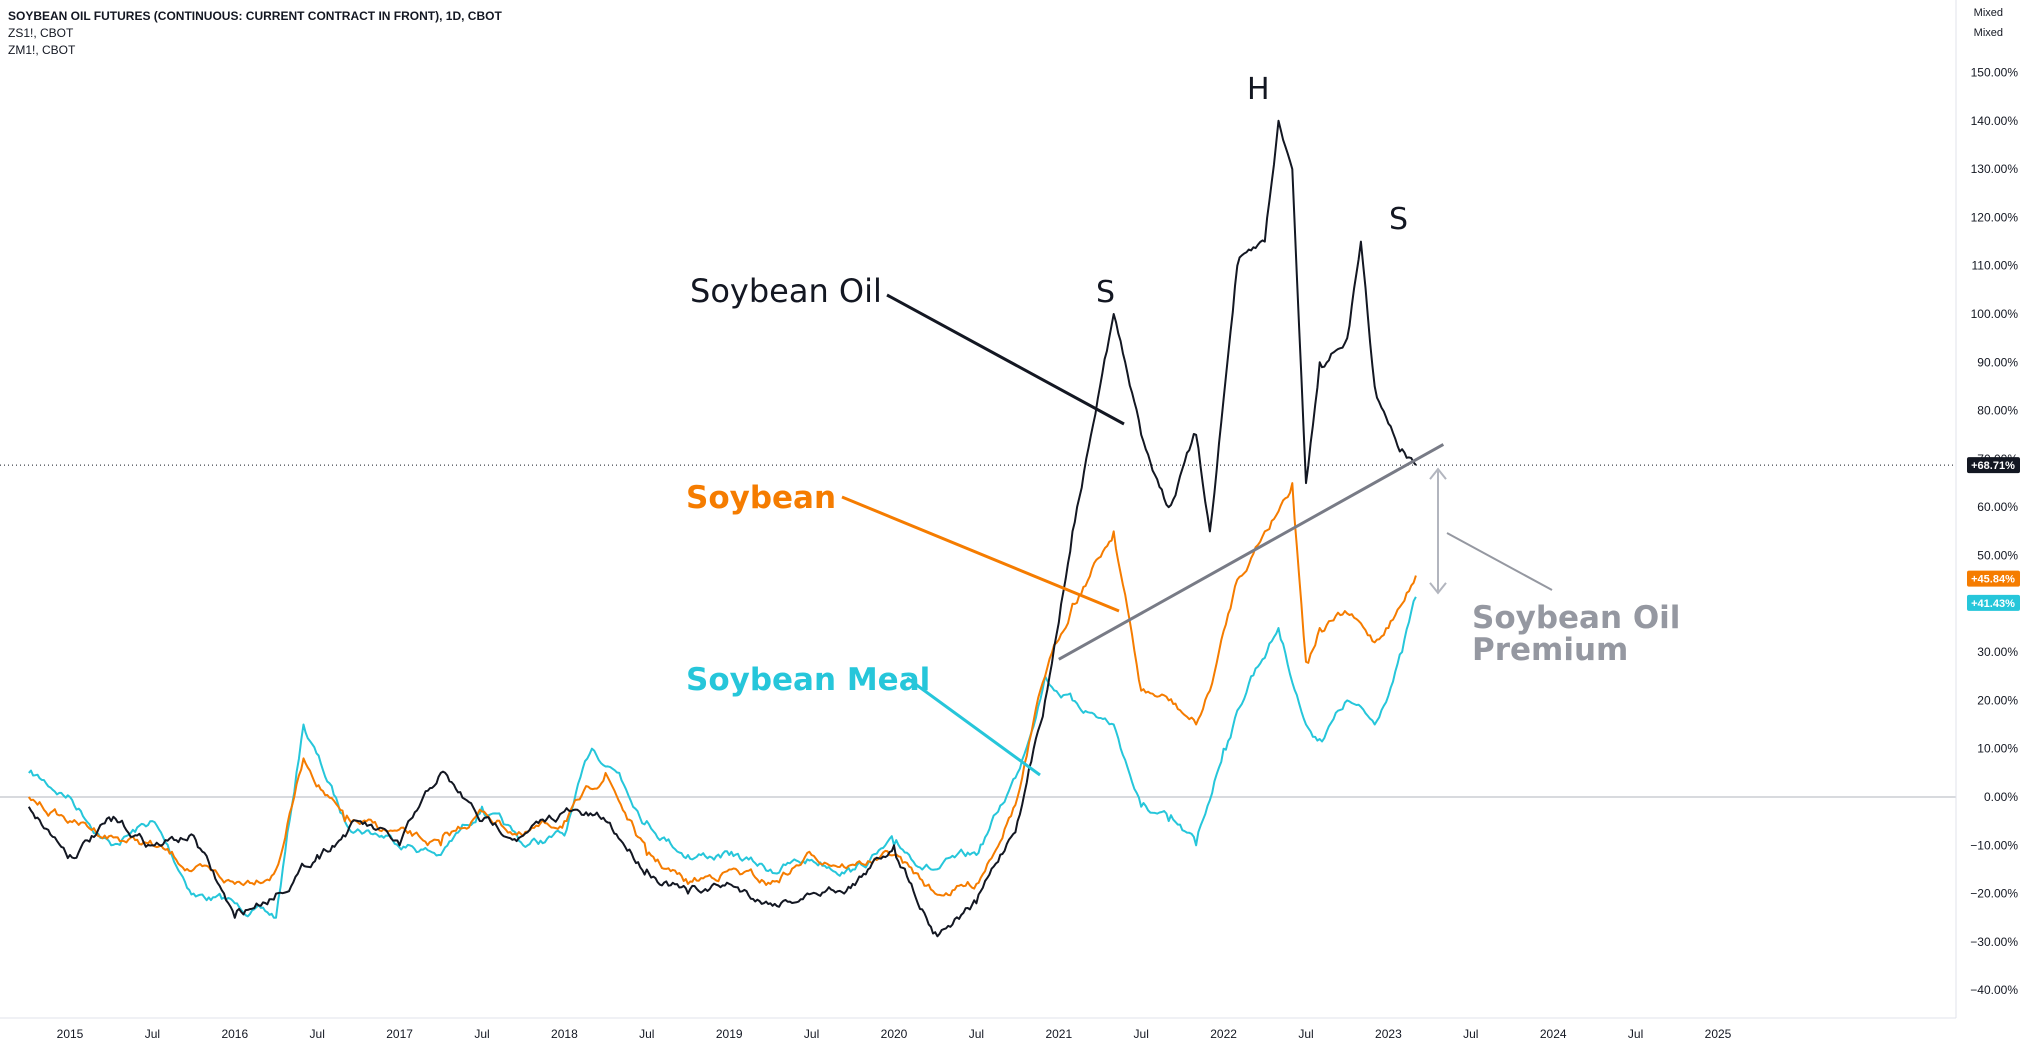 The height and width of the screenshot is (1050, 2027). What do you see at coordinates (808, 680) in the screenshot?
I see `soybean-meal-annotation: Soybean Meal` at bounding box center [808, 680].